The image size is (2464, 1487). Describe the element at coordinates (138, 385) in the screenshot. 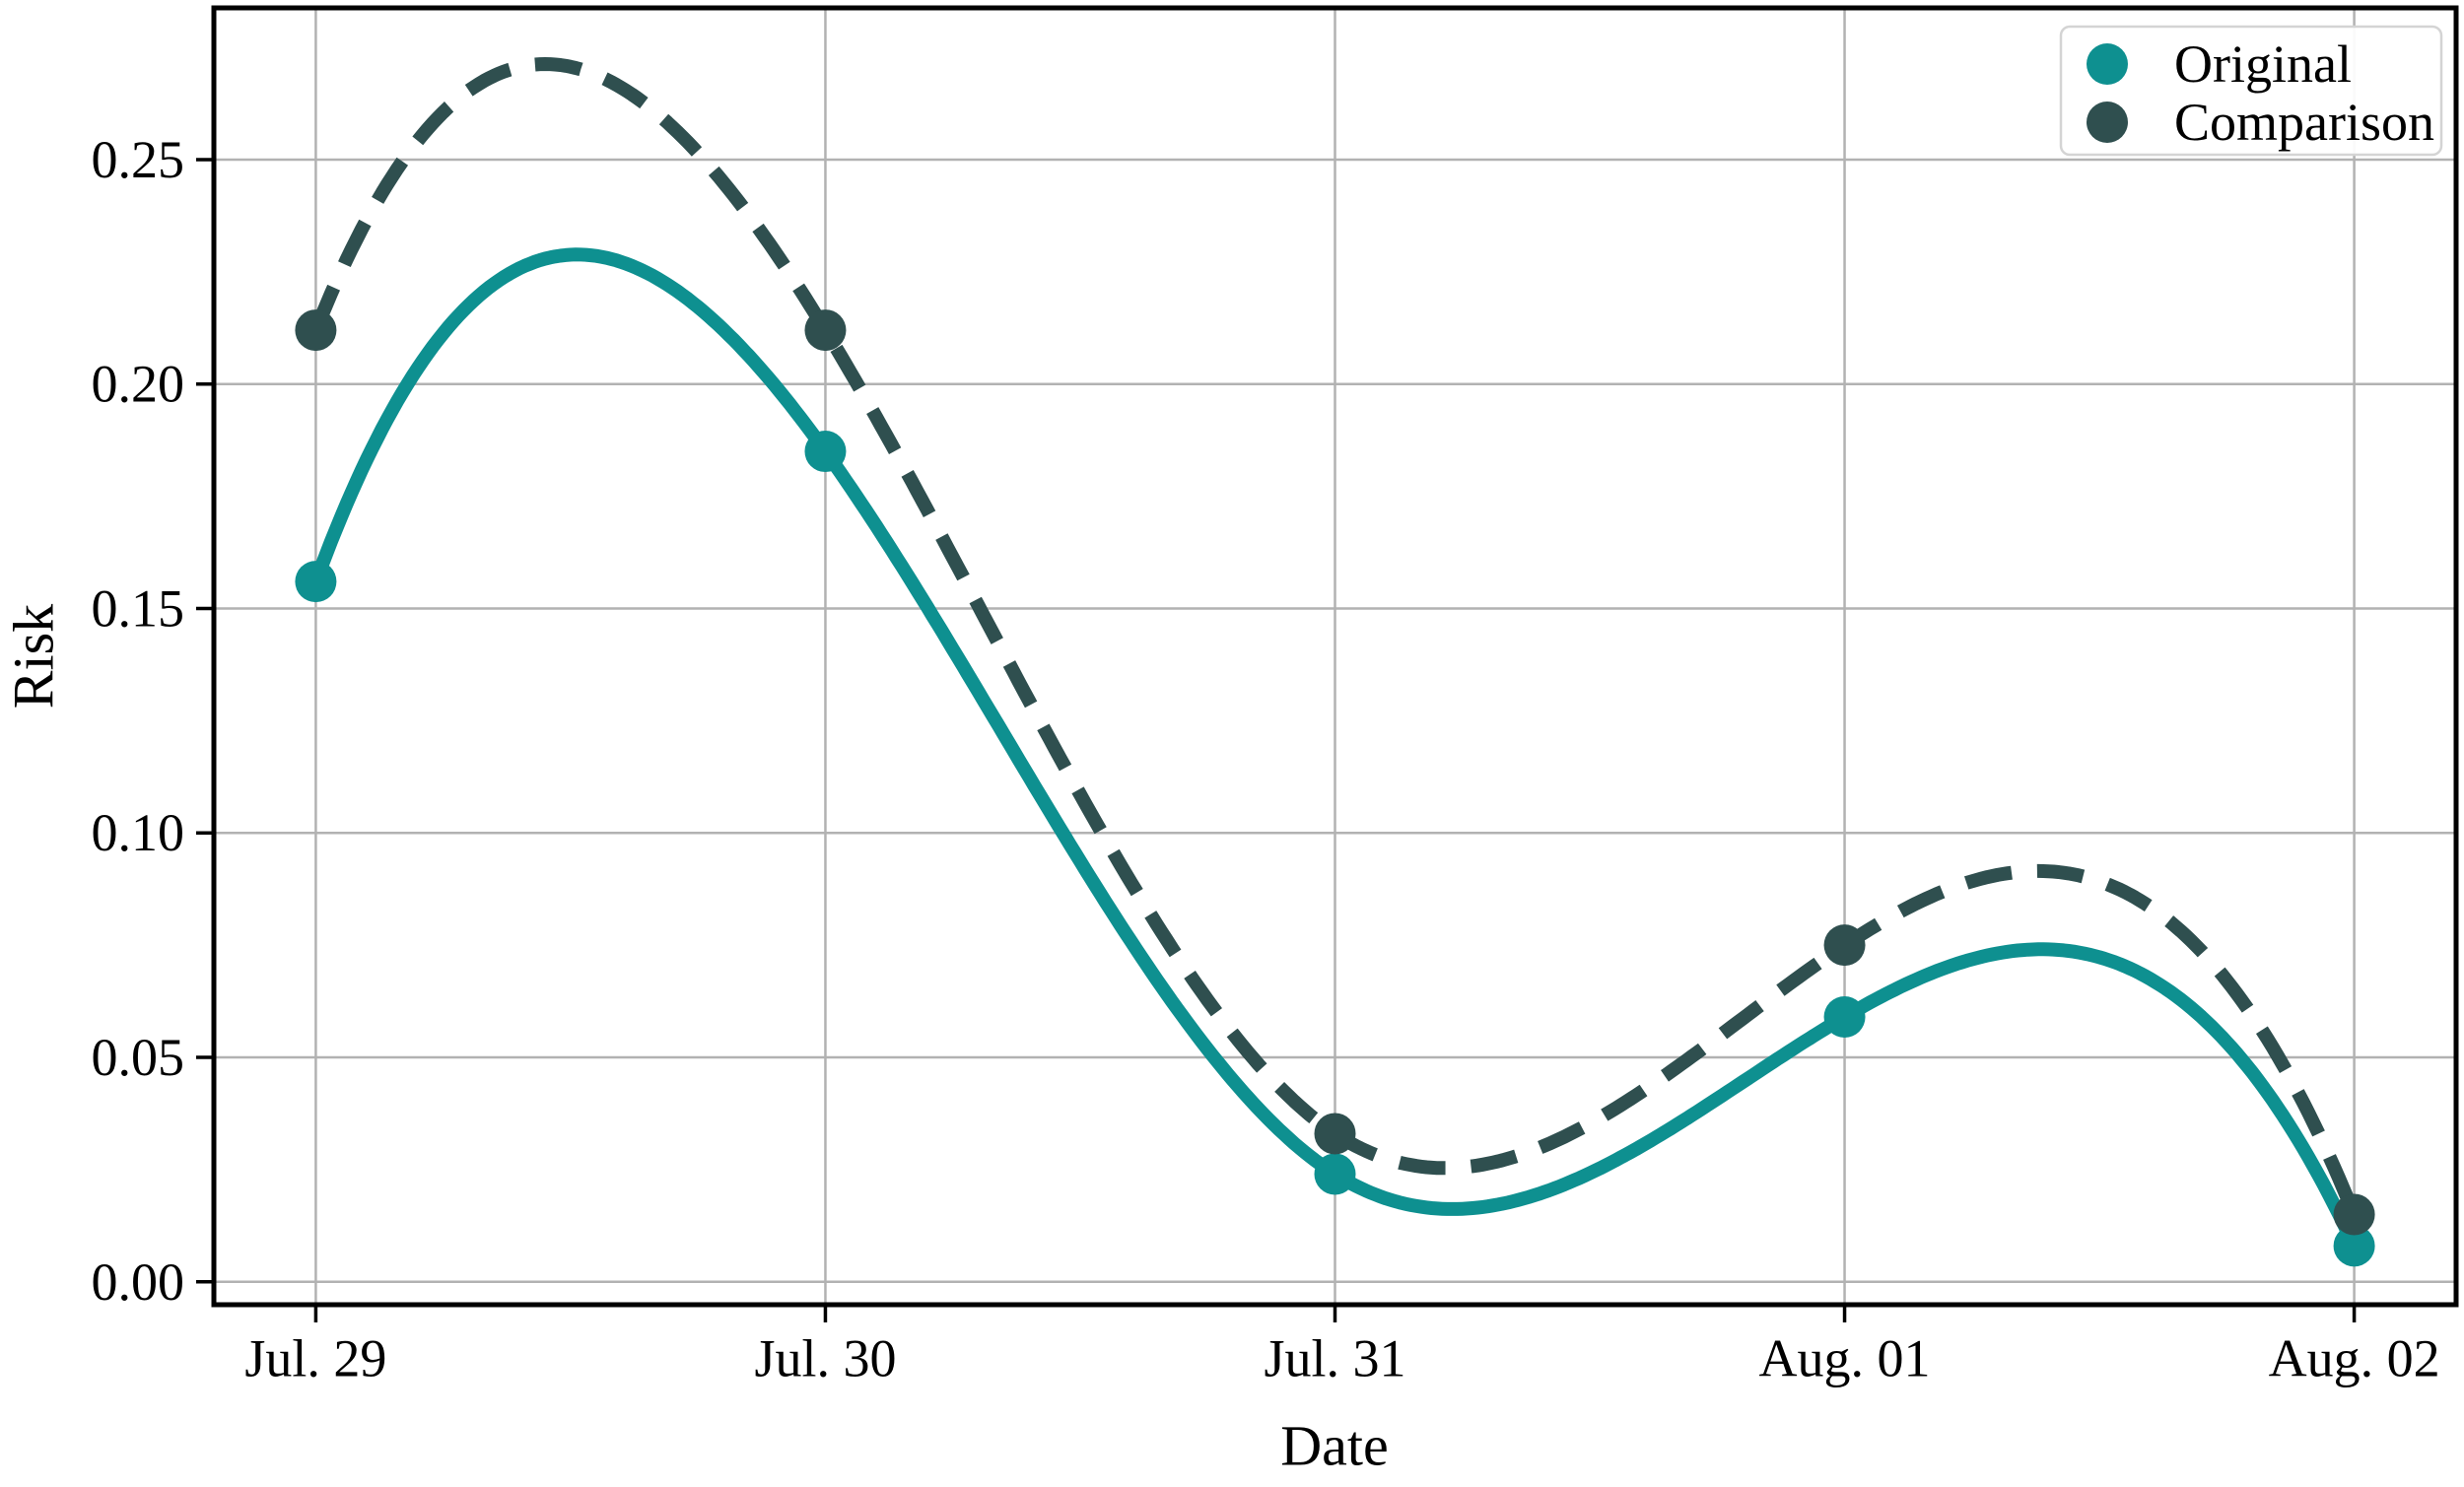

I see `y-tick-label: 0.20` at that location.